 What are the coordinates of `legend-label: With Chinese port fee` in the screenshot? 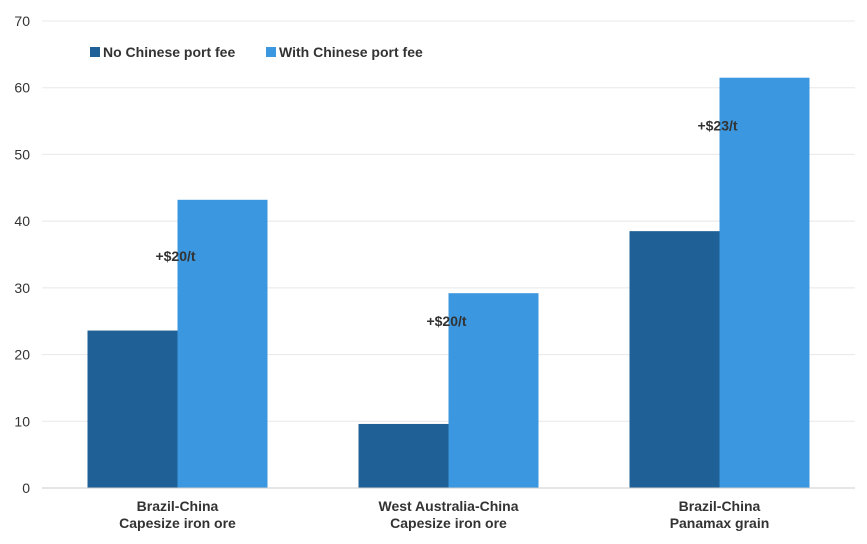 It's located at (351, 52).